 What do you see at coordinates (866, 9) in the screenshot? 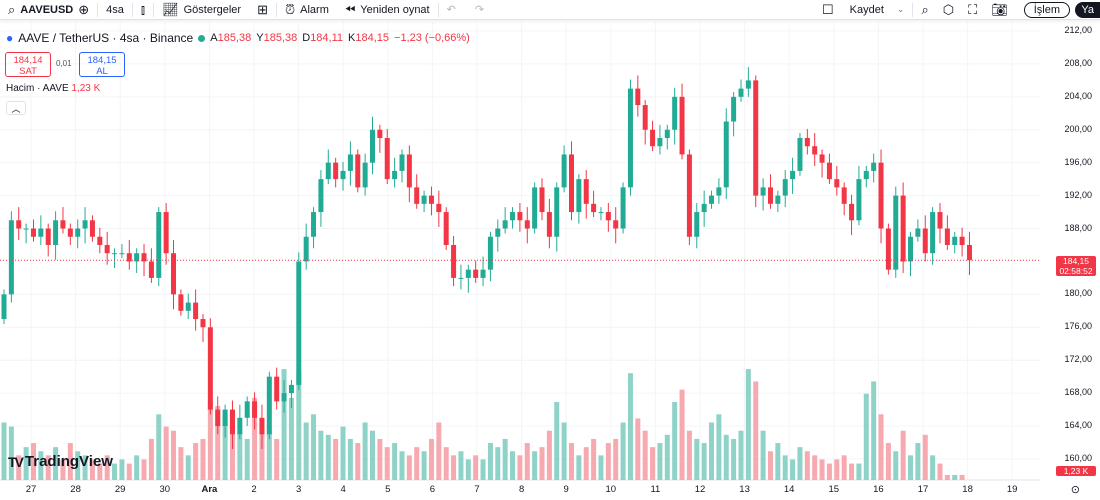
I see `save-label: Kaydet` at bounding box center [866, 9].